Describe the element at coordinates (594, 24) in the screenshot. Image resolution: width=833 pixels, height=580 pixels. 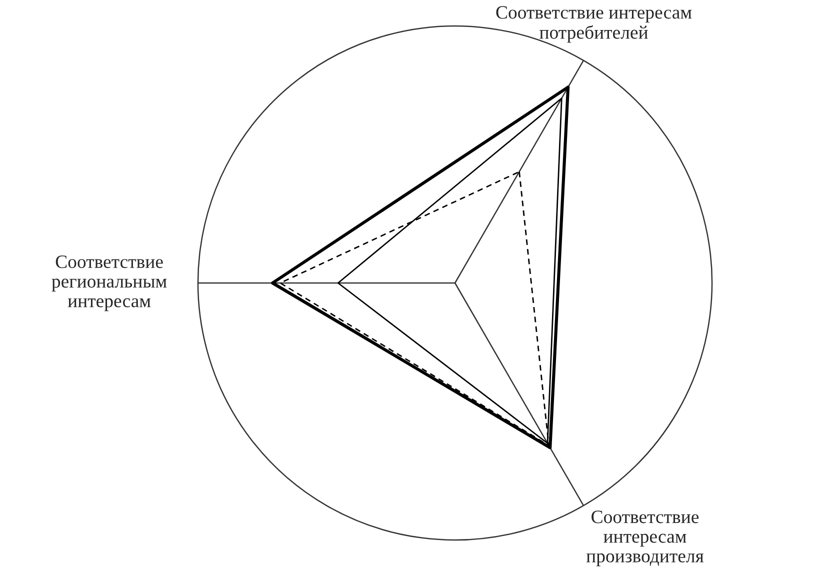
I see `spoke-label: Соответствие интересам потребителей` at that location.